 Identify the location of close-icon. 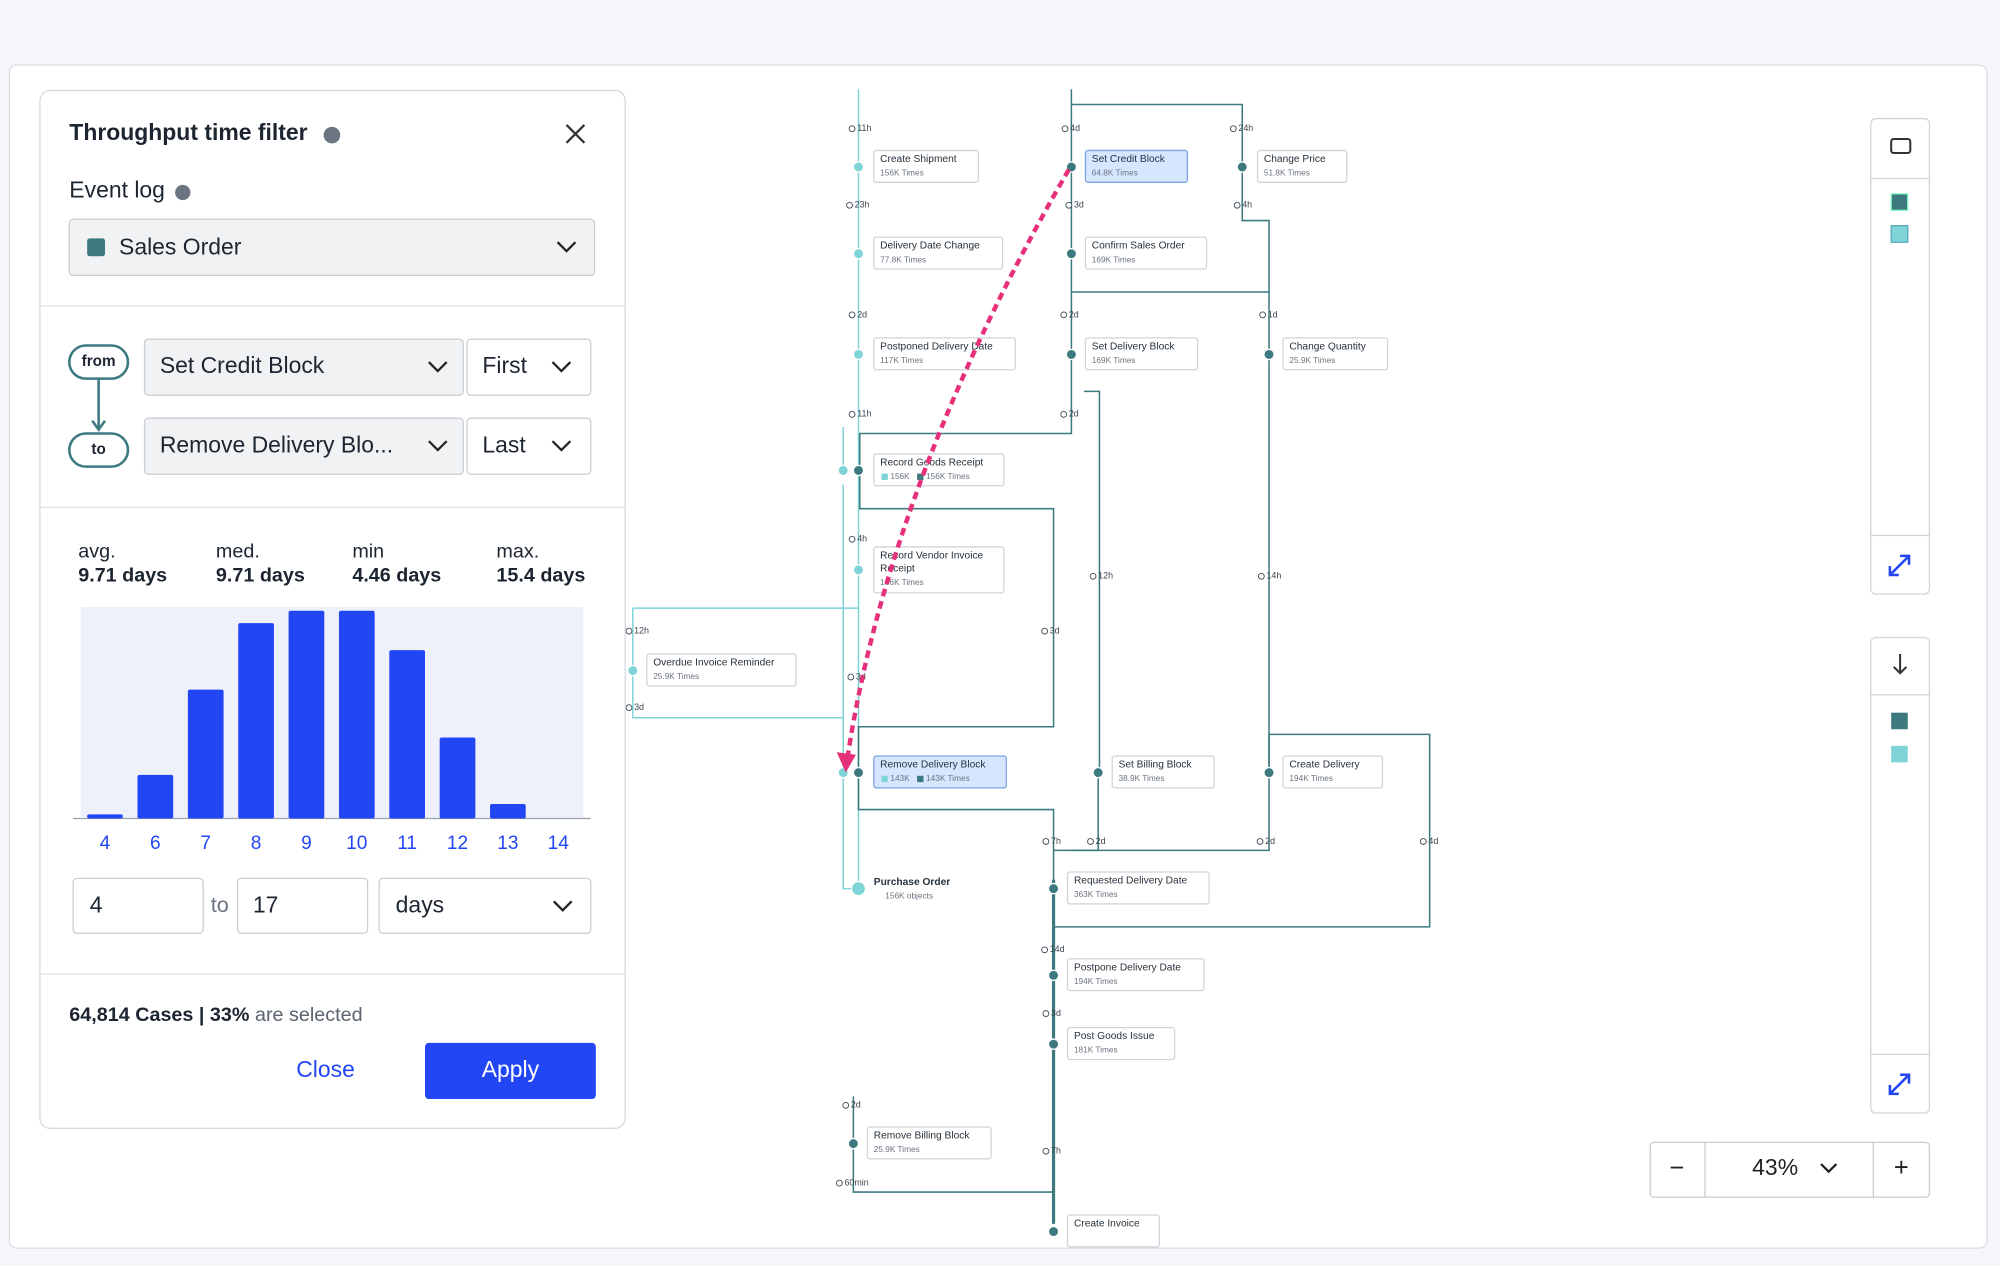
(575, 134).